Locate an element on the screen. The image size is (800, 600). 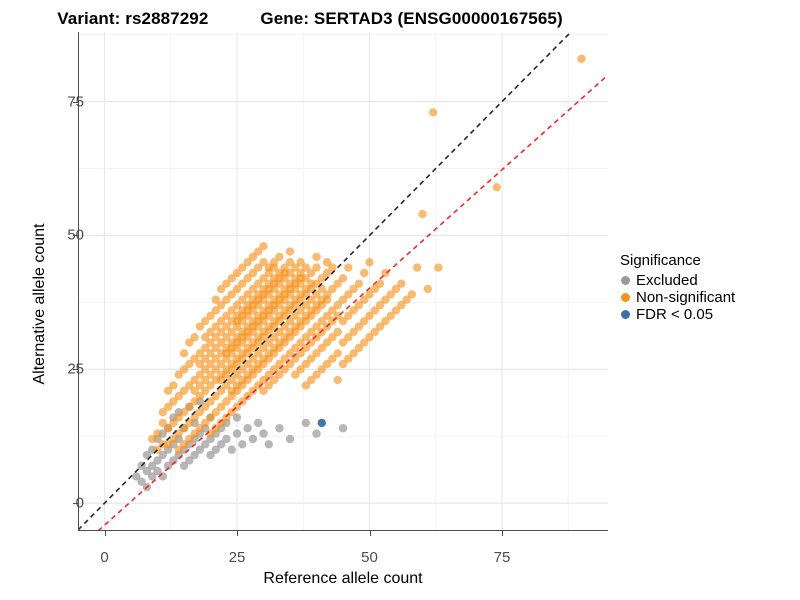
legend-item-non-significant: Non-significant is located at coordinates (709, 297).